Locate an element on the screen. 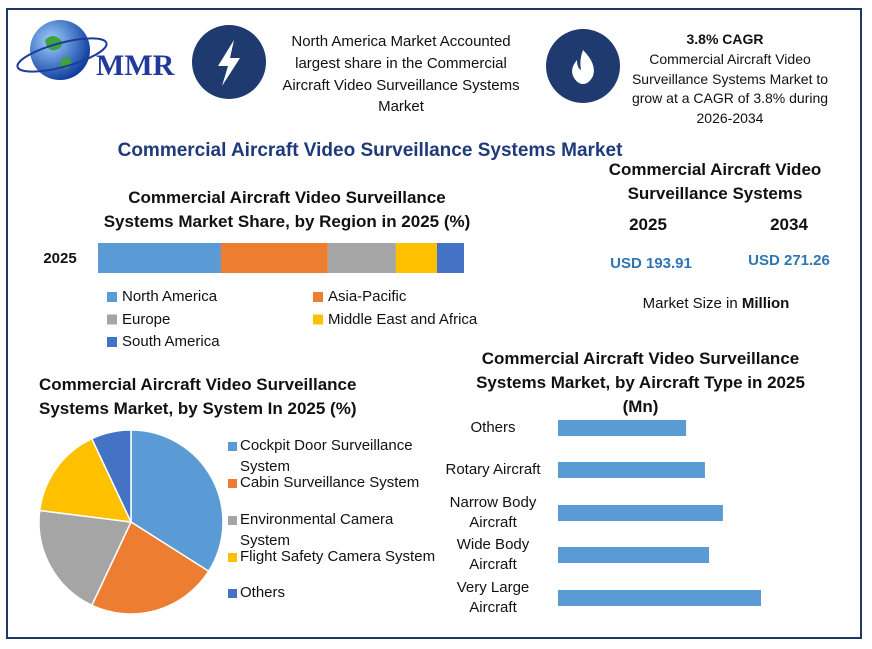 This screenshot has height=649, width=872. category-label: Others is located at coordinates (493, 427).